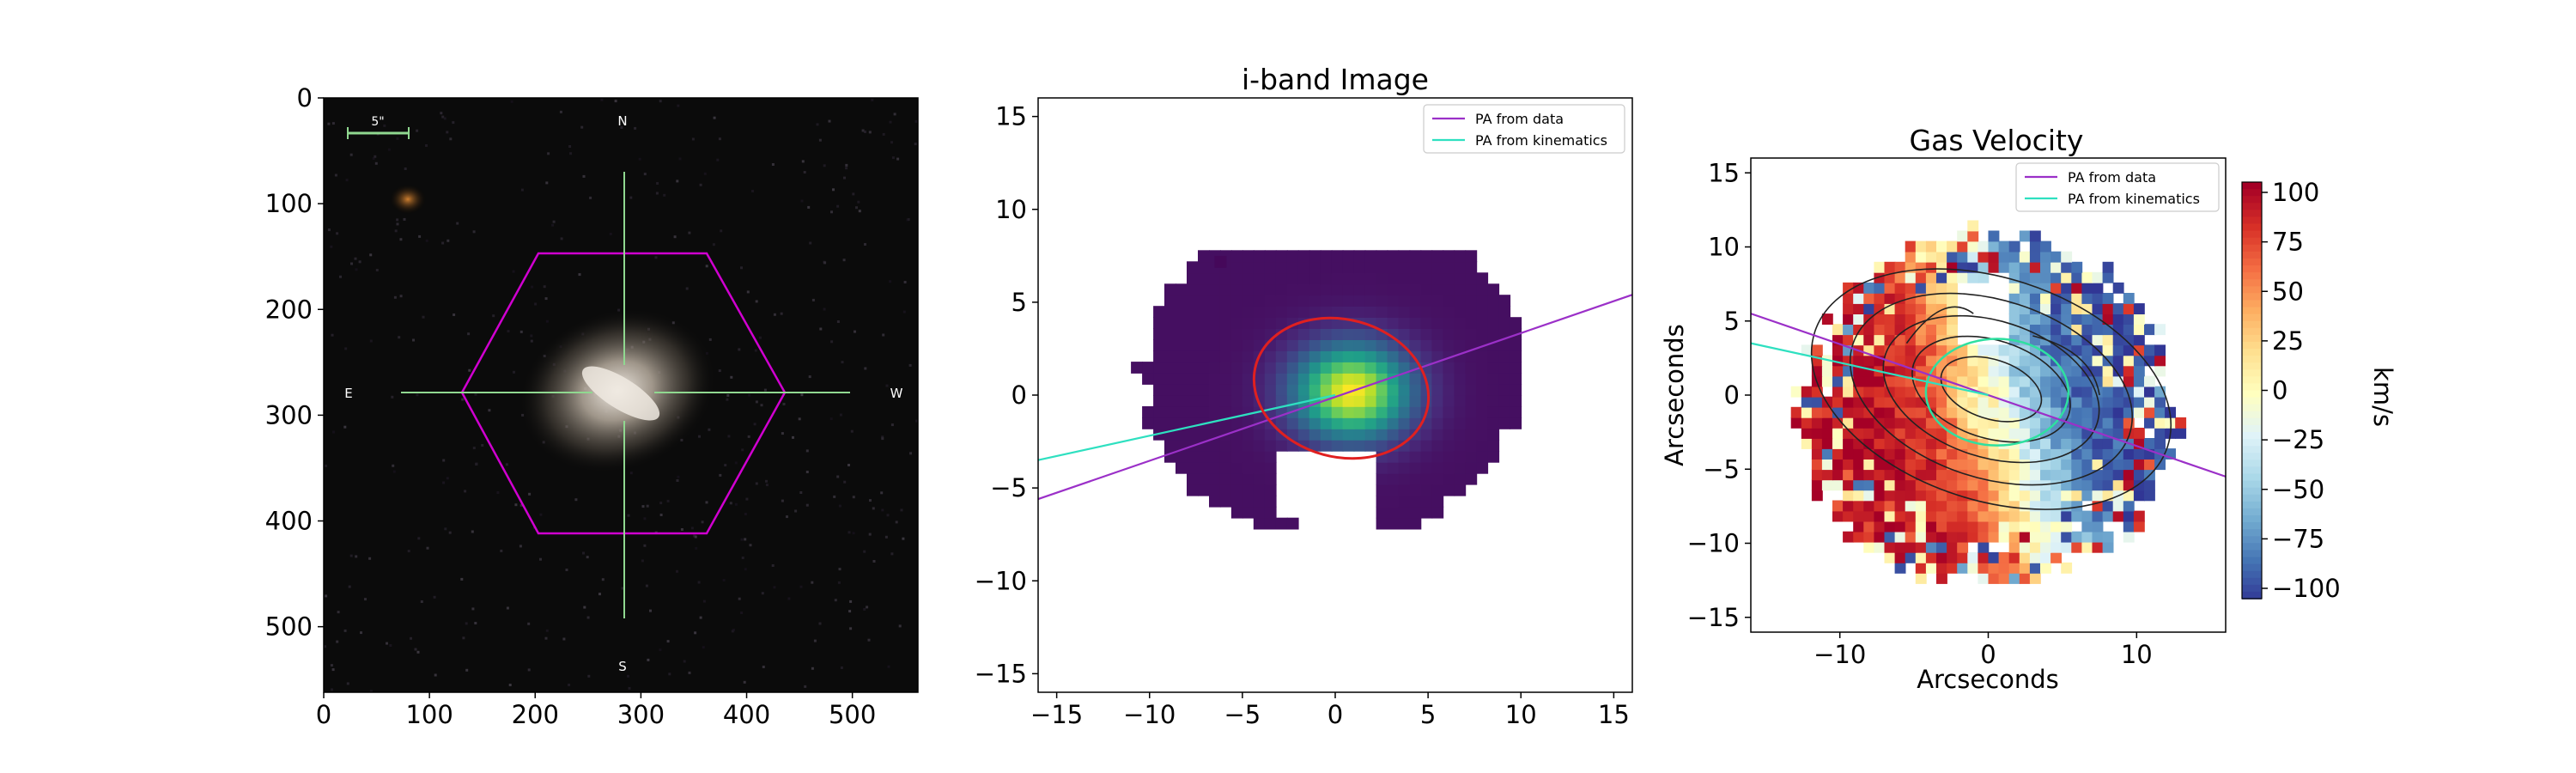 The width and height of the screenshot is (2576, 773). Describe the element at coordinates (1870, 369) in the screenshot. I see `velocity-pa-line` at that location.